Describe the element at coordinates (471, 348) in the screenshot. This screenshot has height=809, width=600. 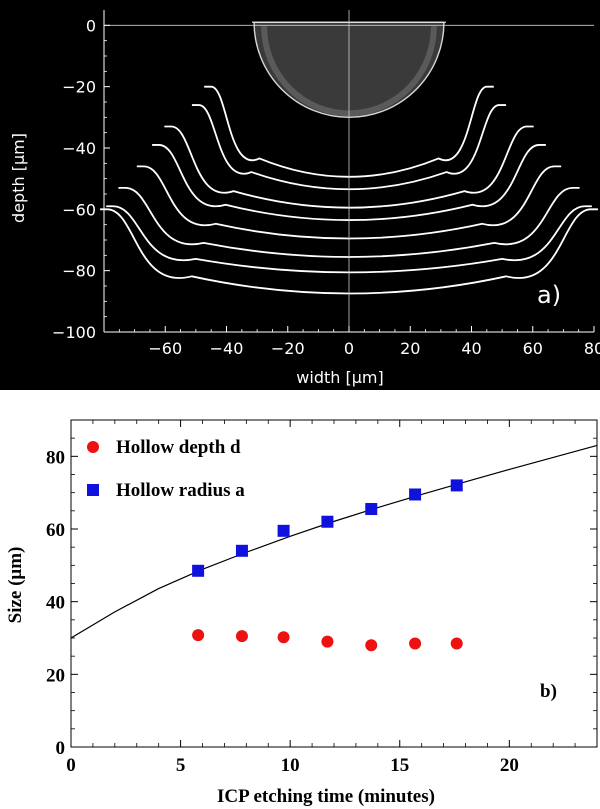
I see `panel-a-x-tick-label: 40` at that location.